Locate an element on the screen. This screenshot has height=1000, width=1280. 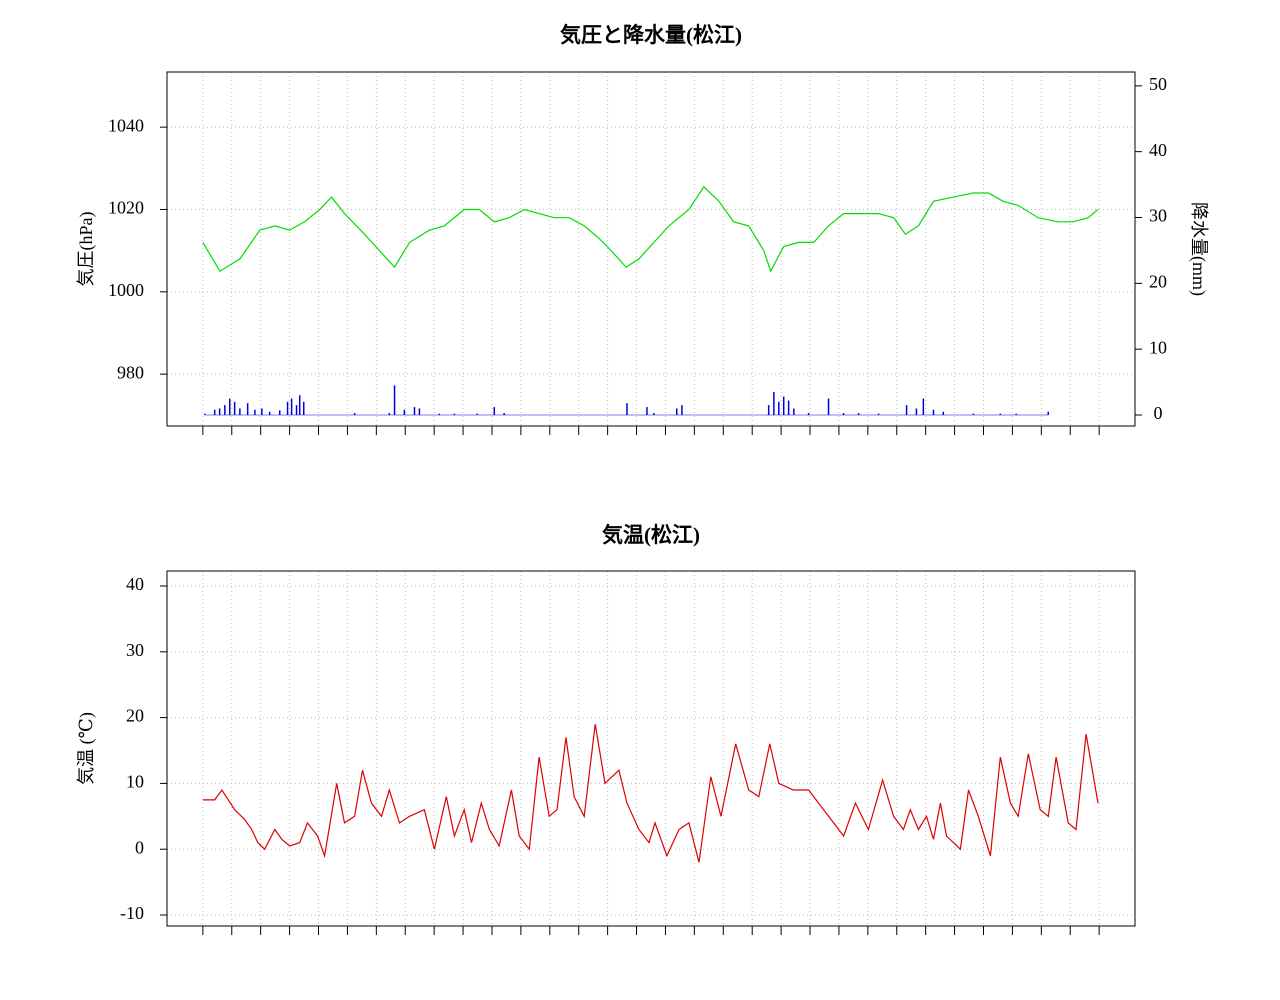
chart-title: 気圧と降水量(松江) is located at coordinates (651, 35).